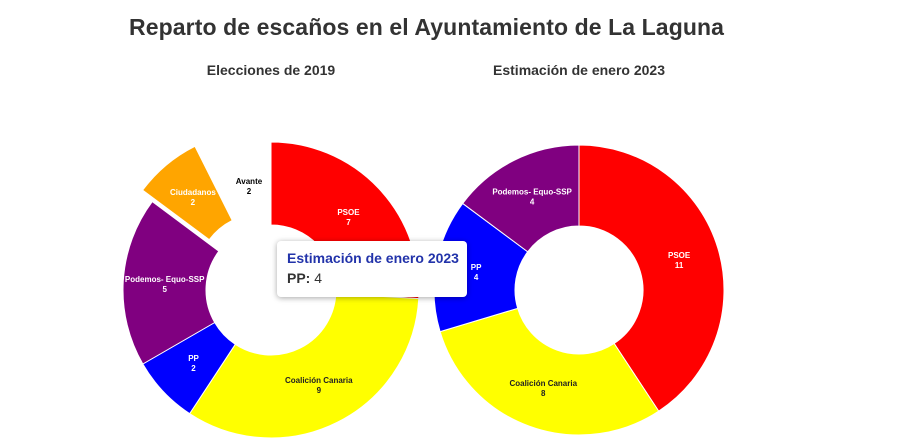 The width and height of the screenshot is (900, 447). Describe the element at coordinates (543, 383) in the screenshot. I see `slice-label-1-coalici-n-canaria: Coalición Canaria` at that location.